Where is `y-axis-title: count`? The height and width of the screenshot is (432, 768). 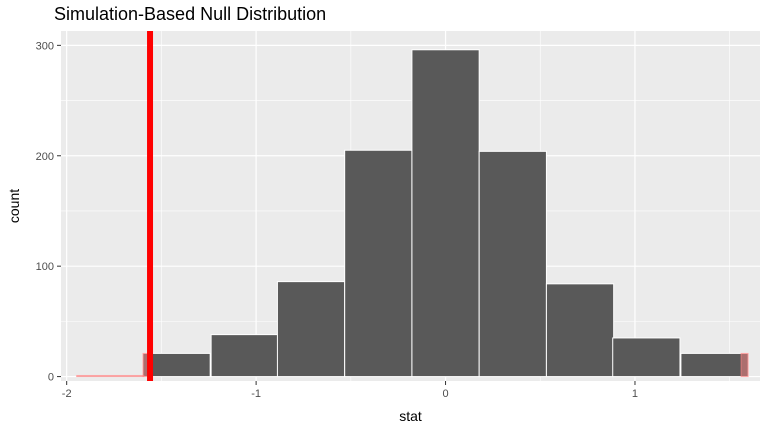 y-axis-title: count is located at coordinates (14, 206).